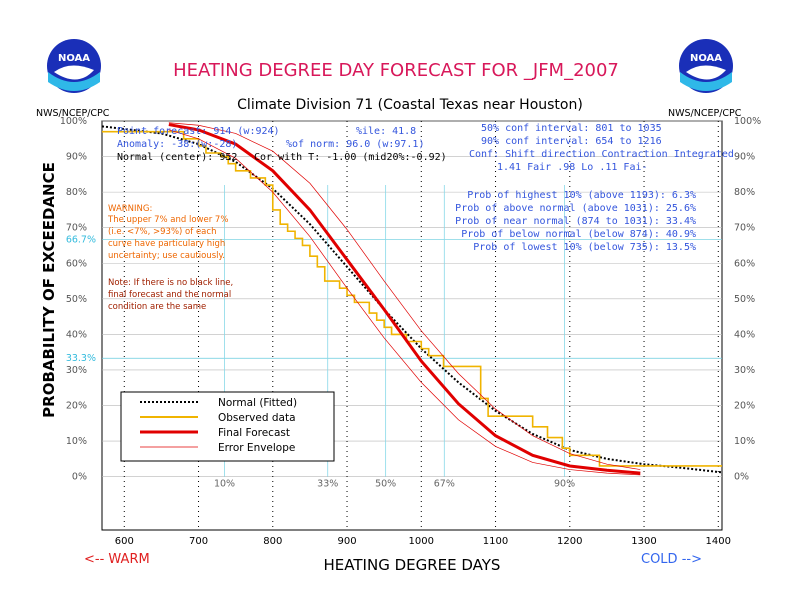 This screenshot has height=612, width=792. What do you see at coordinates (166, 244) in the screenshot?
I see `warning-line: curve have particulary high` at bounding box center [166, 244].